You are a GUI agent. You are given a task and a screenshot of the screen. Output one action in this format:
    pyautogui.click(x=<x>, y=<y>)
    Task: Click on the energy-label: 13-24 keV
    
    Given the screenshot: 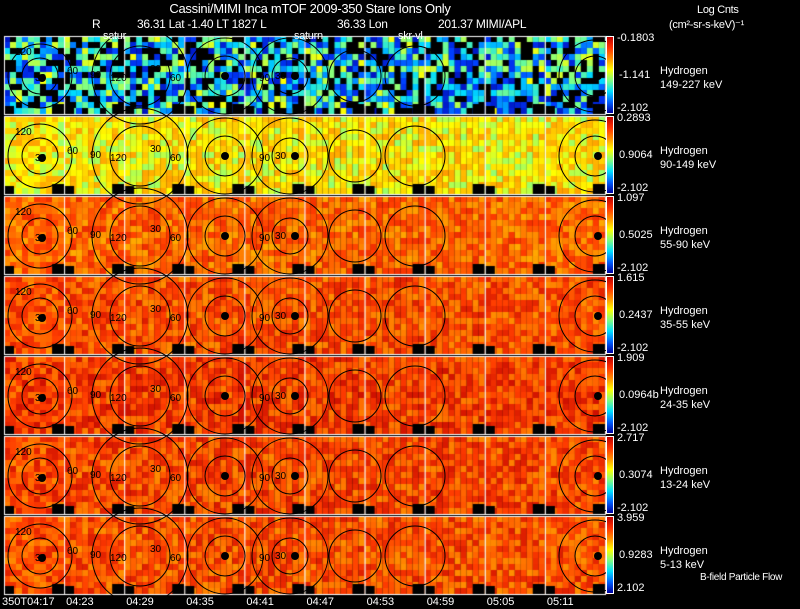 What is the action you would take?
    pyautogui.click(x=685, y=485)
    